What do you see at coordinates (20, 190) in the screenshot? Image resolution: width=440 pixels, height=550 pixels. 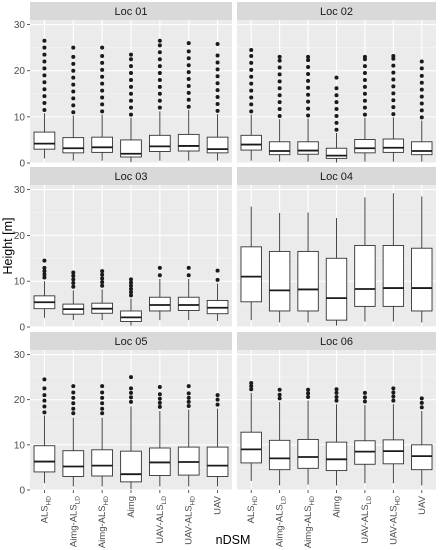 I see `y-tick-label: 30` at bounding box center [20, 190].